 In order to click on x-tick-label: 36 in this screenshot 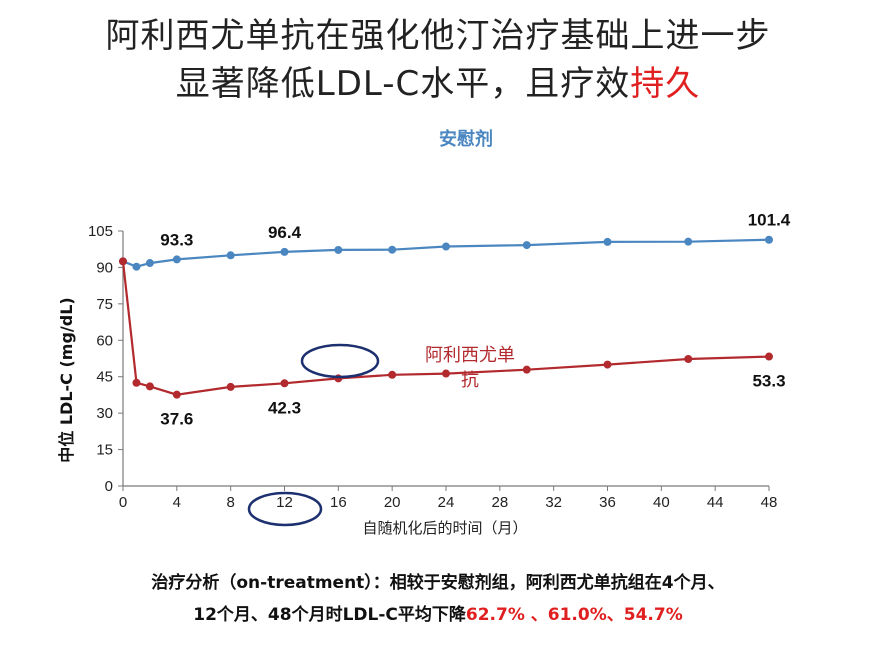, I will do `click(607, 502)`.